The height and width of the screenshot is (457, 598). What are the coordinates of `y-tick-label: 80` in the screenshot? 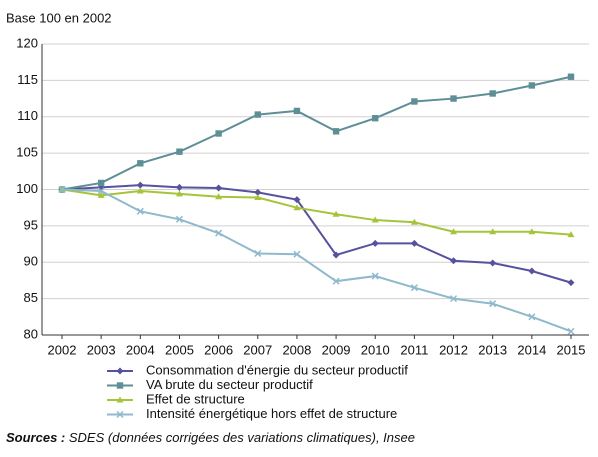 It's located at (31, 333).